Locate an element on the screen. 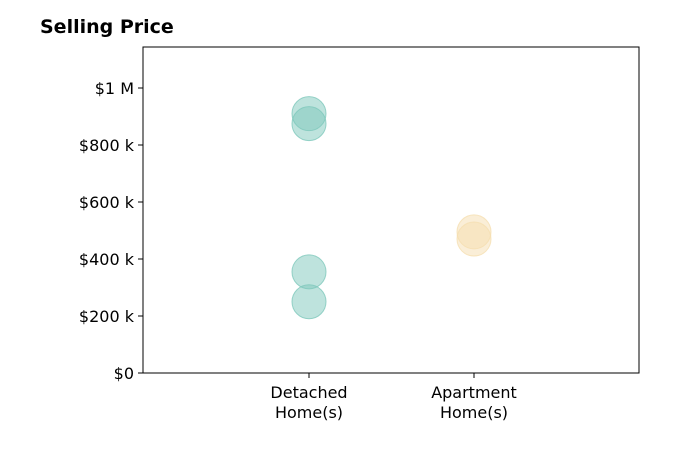 Image resolution: width=679 pixels, height=462 pixels. y-tick-label: $600 k is located at coordinates (107, 202).